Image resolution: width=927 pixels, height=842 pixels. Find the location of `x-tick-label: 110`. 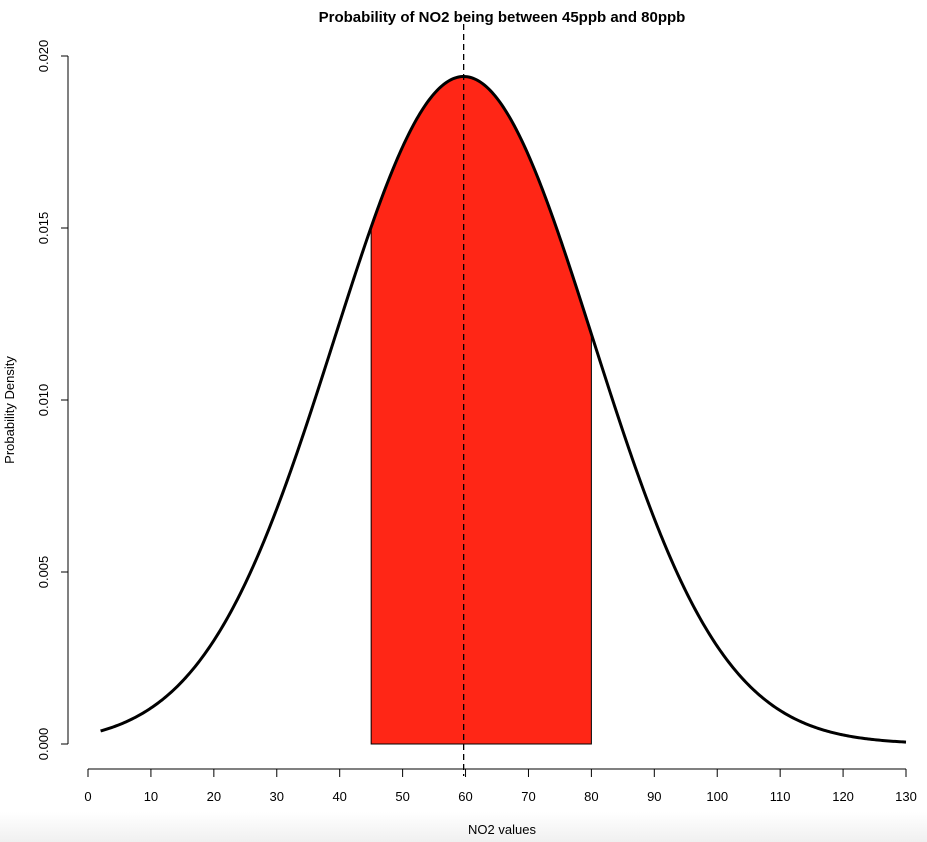

x-tick-label: 110 is located at coordinates (780, 796).